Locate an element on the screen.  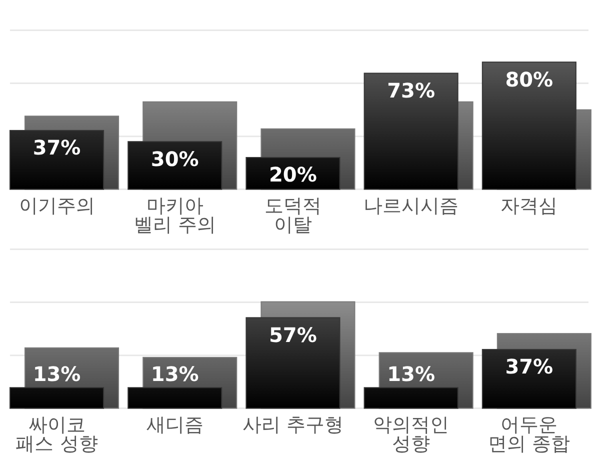
x-tick-label: 싸이코 패스 성향 is located at coordinates (57, 435).